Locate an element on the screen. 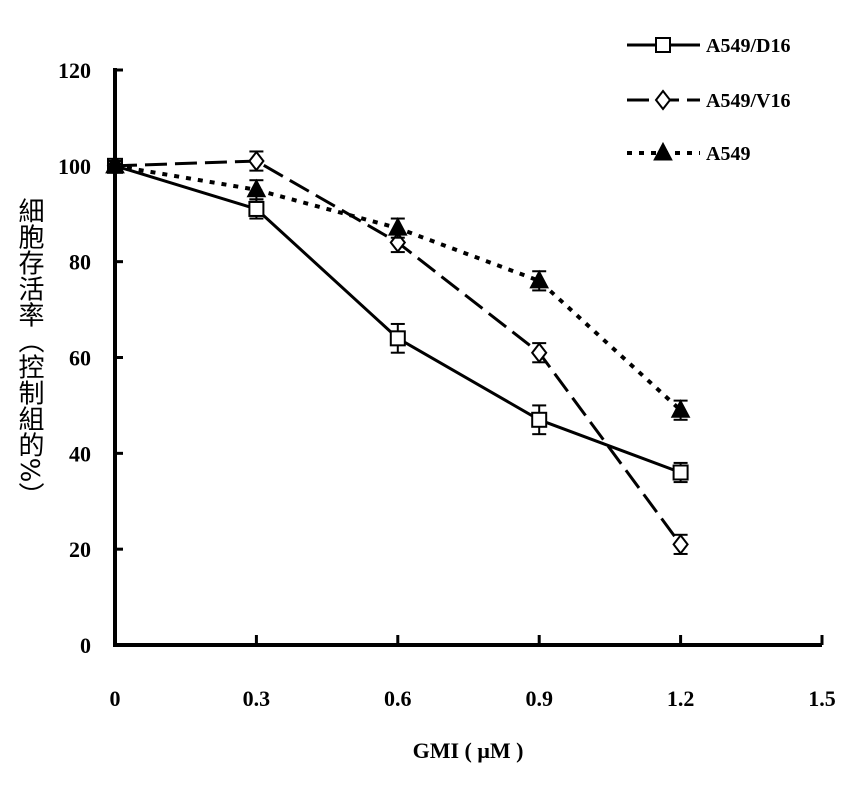 This screenshot has height=792, width=850. legend: A549/D16 A549/V16 A549 is located at coordinates (708, 100).